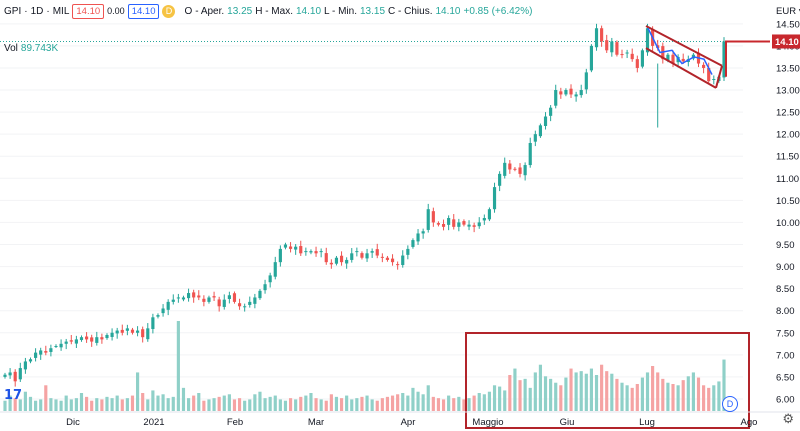 This screenshot has height=431, width=800. Describe the element at coordinates (143, 11) in the screenshot. I see `buy-price-box: 14.10` at that location.